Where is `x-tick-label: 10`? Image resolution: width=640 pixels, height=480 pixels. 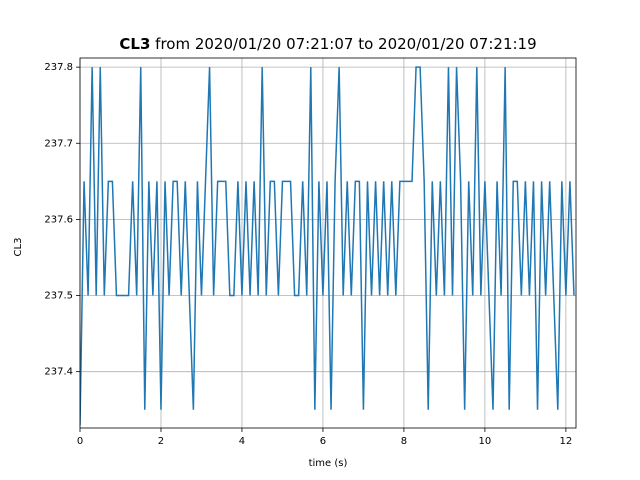
x-tick-label: 10 is located at coordinates (485, 441).